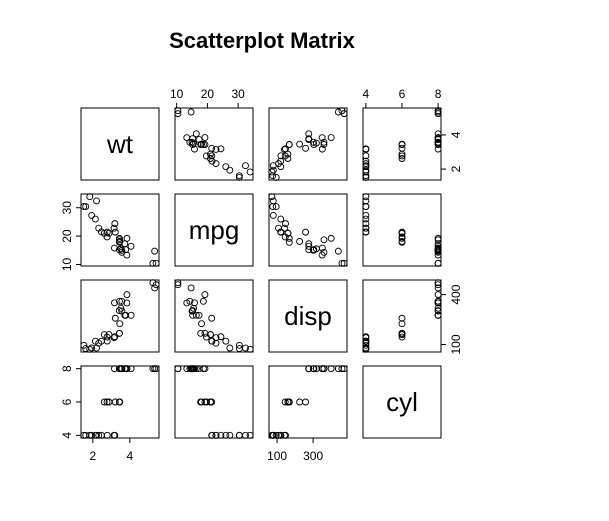  Describe the element at coordinates (67, 368) in the screenshot. I see `y-tick-label: 8` at that location.